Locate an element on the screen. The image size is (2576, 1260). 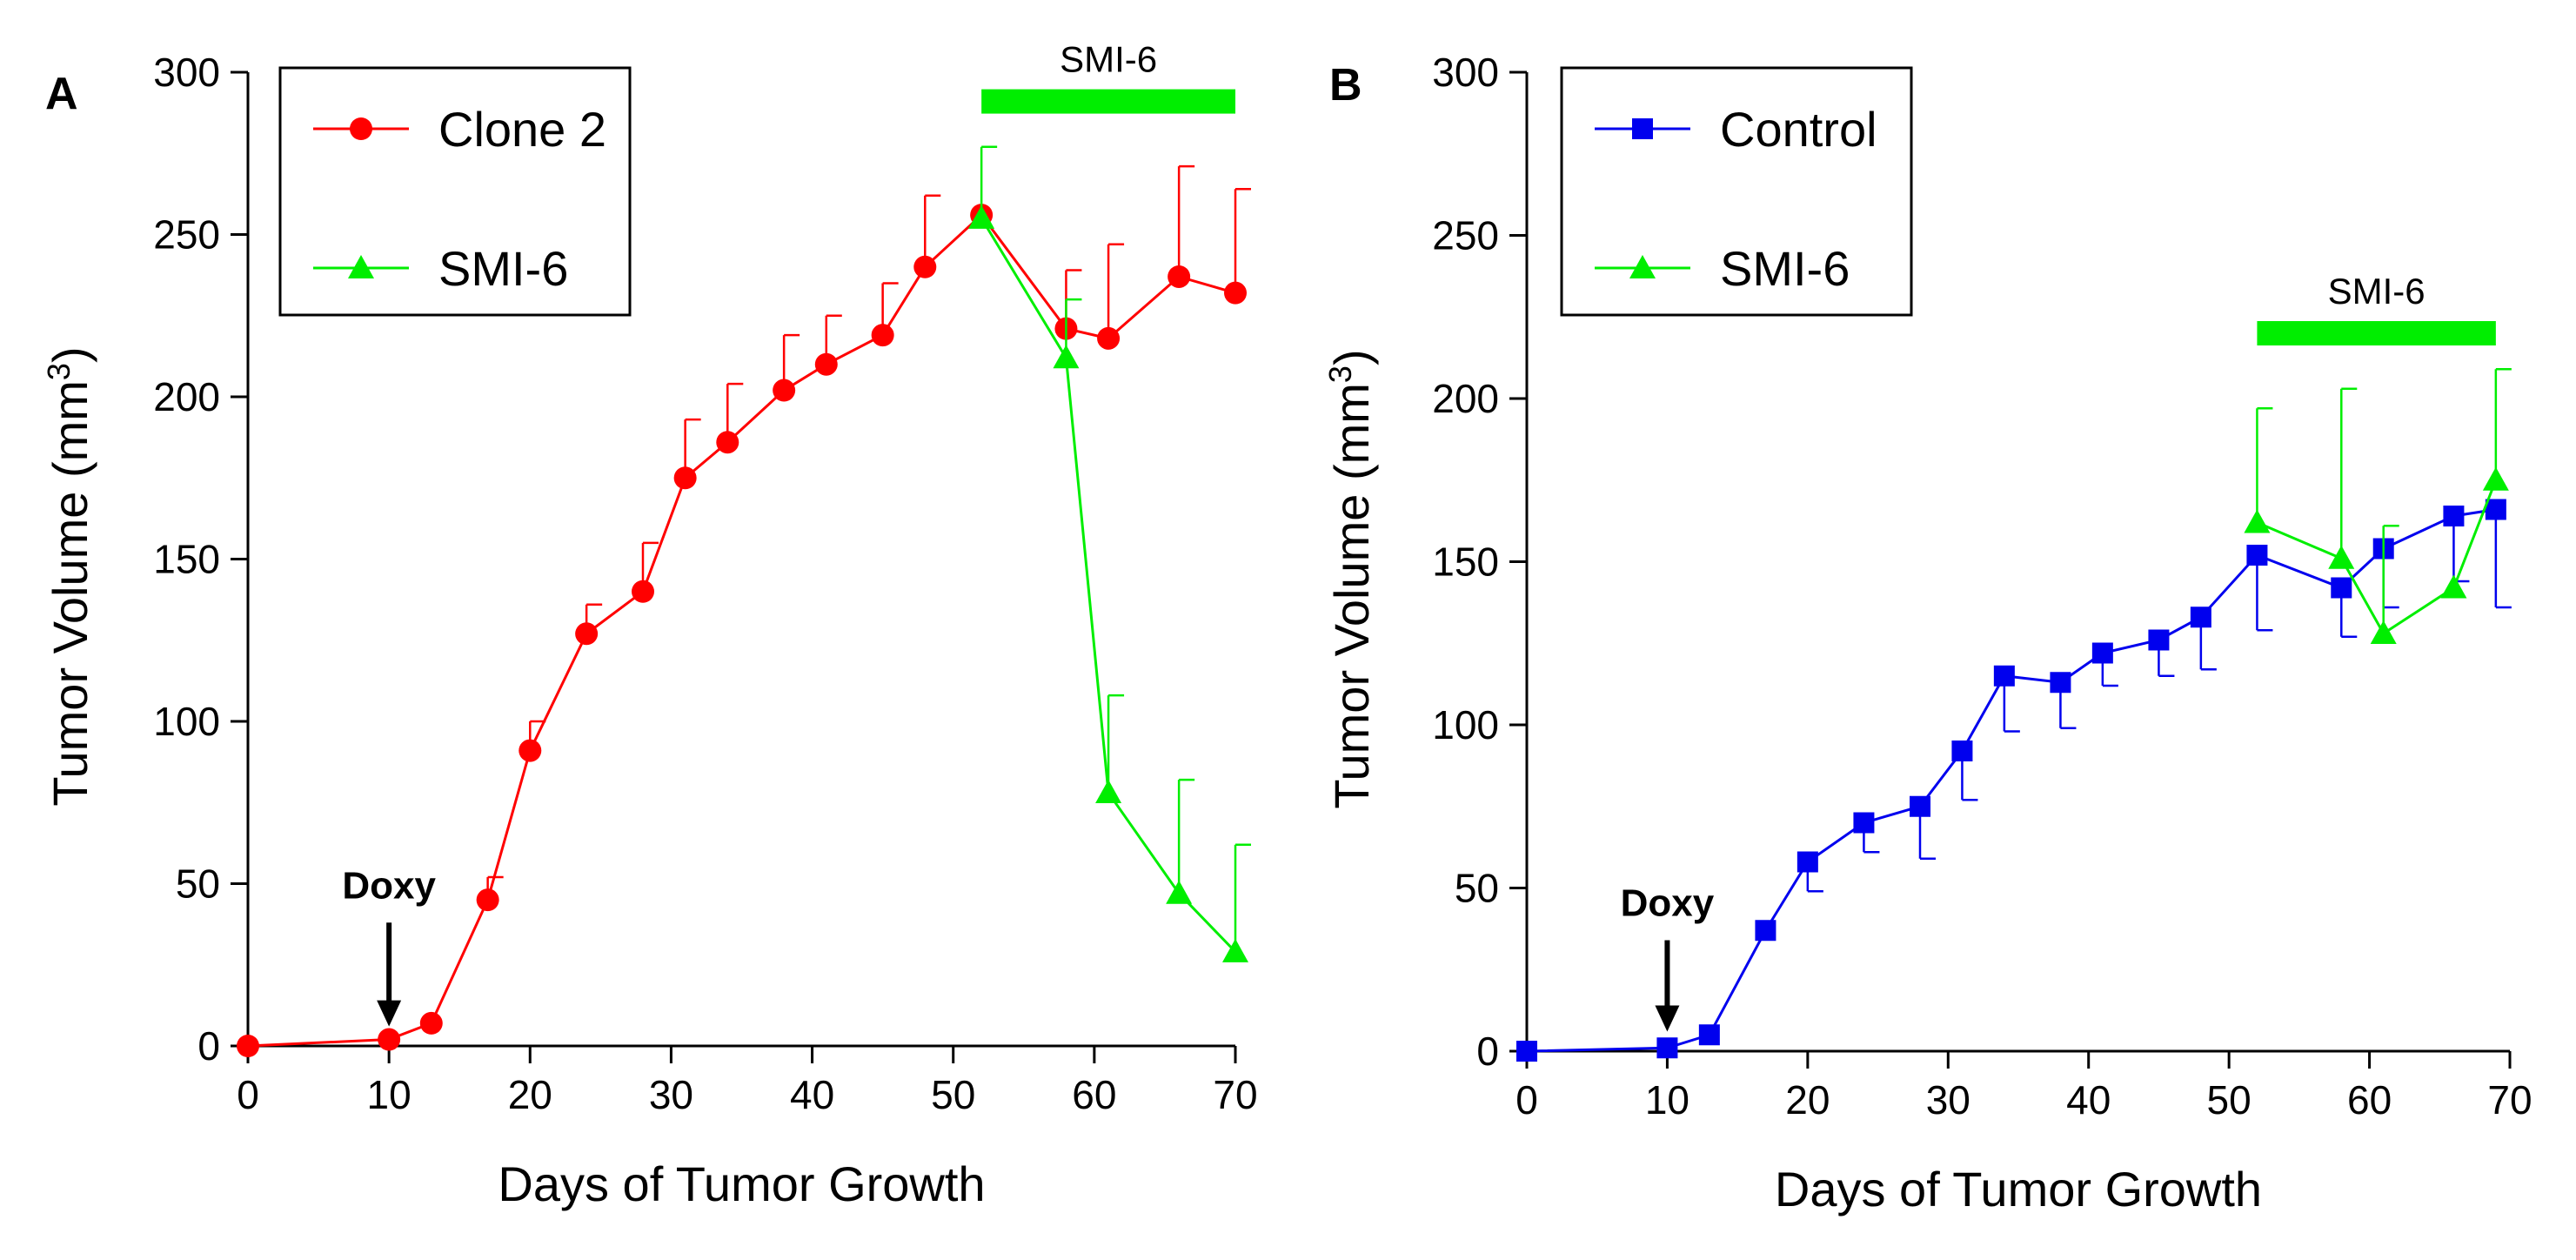
x-tick-label: 40 is located at coordinates (812, 1094).